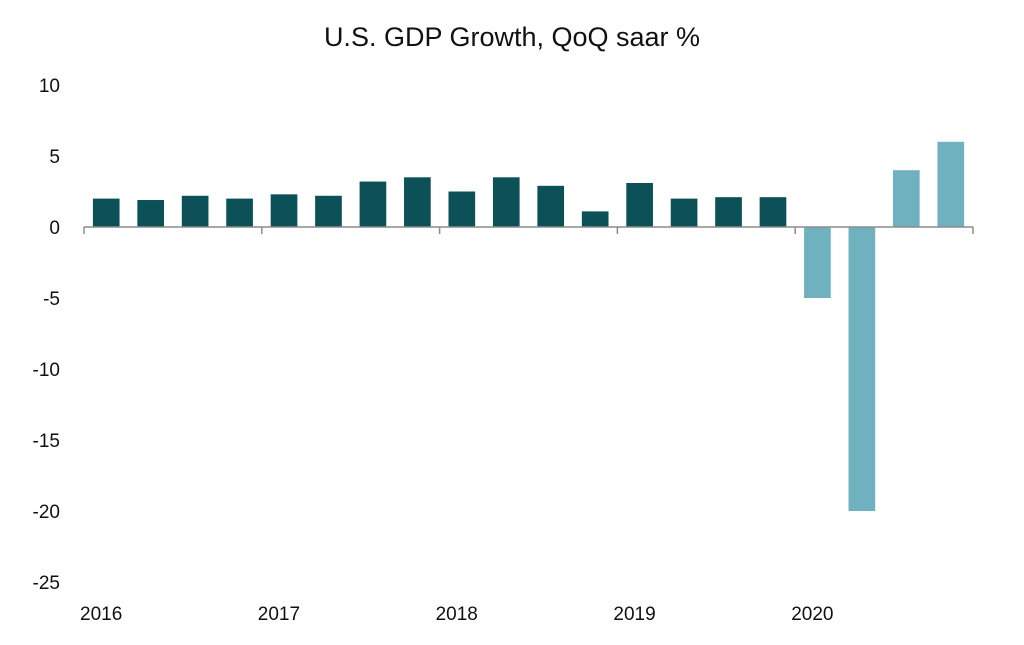 The width and height of the screenshot is (1024, 645). Describe the element at coordinates (457, 614) in the screenshot. I see `x-year-label: 2018` at that location.